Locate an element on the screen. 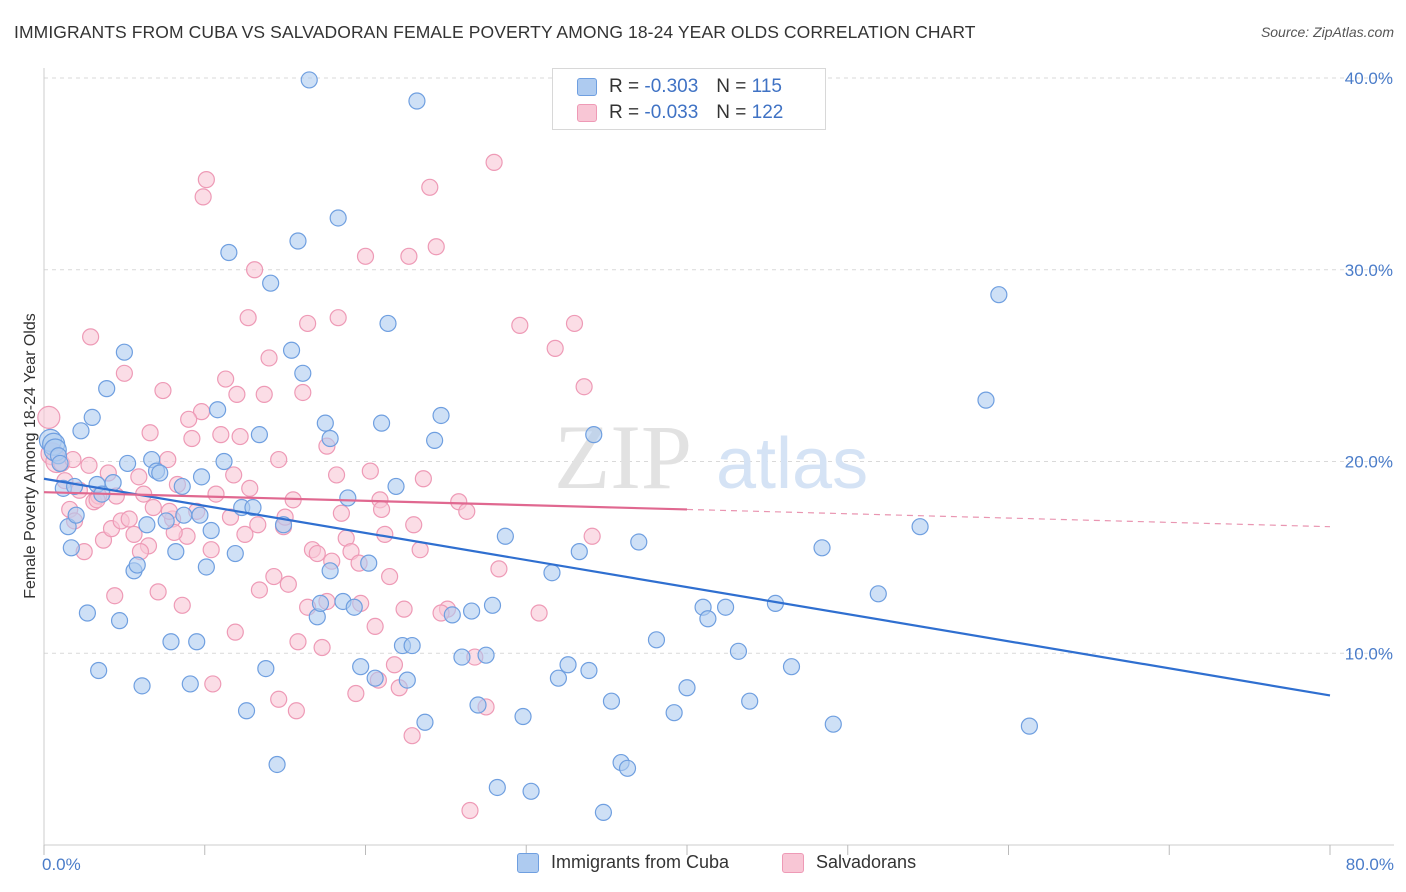 This screenshot has width=1406, height=892. legend-n-value-salvadorans: 122 is located at coordinates (767, 112).